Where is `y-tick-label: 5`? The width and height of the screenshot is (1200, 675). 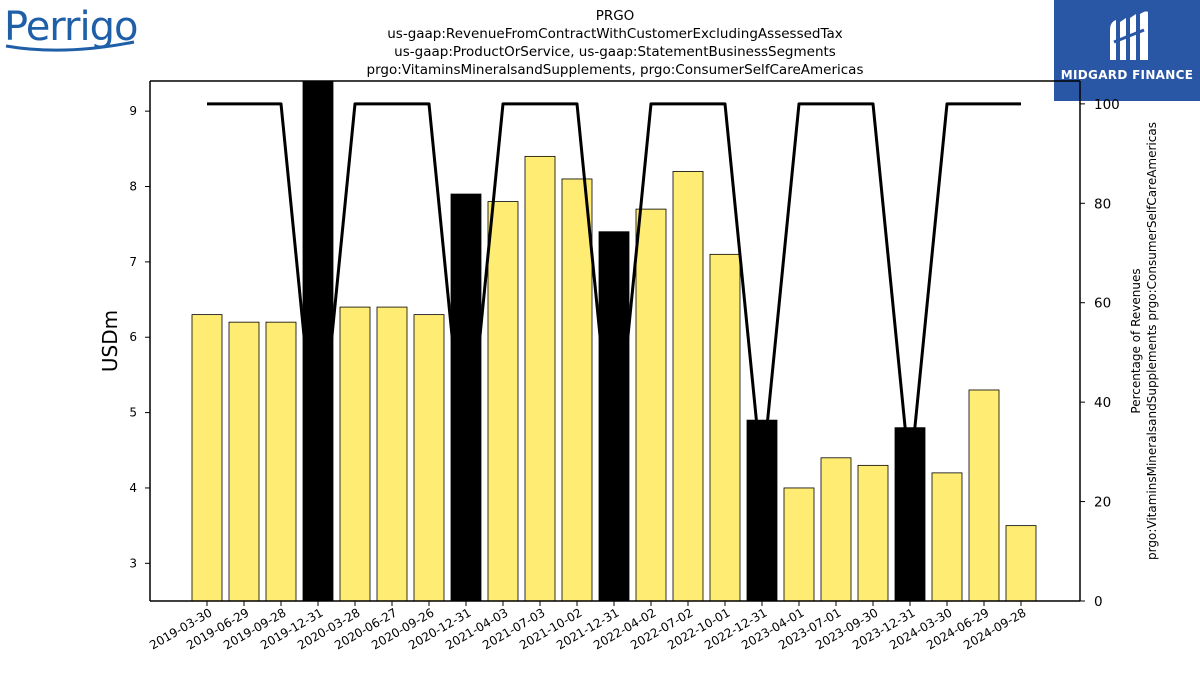 y-tick-label: 5 is located at coordinates (133, 413).